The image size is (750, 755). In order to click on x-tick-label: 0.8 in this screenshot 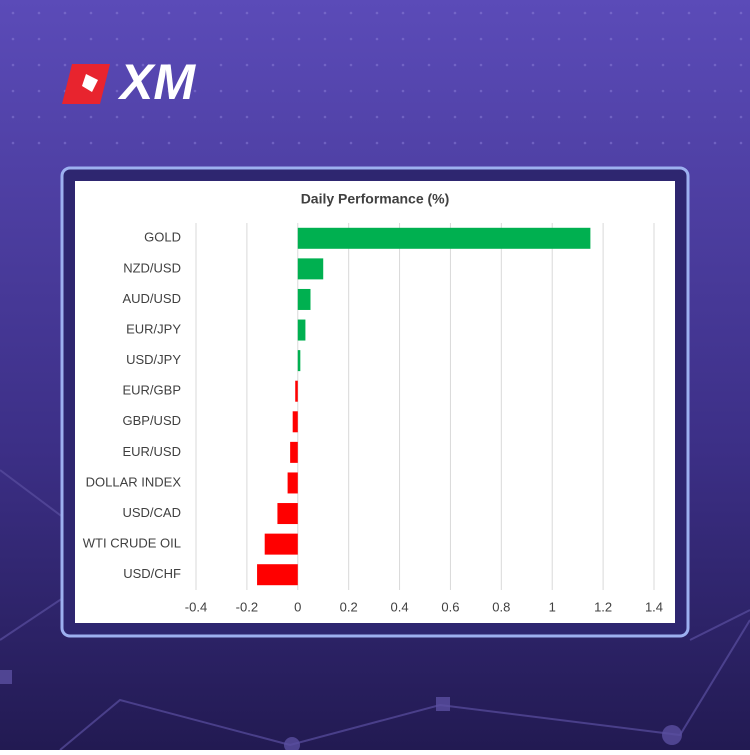, I will do `click(501, 606)`.